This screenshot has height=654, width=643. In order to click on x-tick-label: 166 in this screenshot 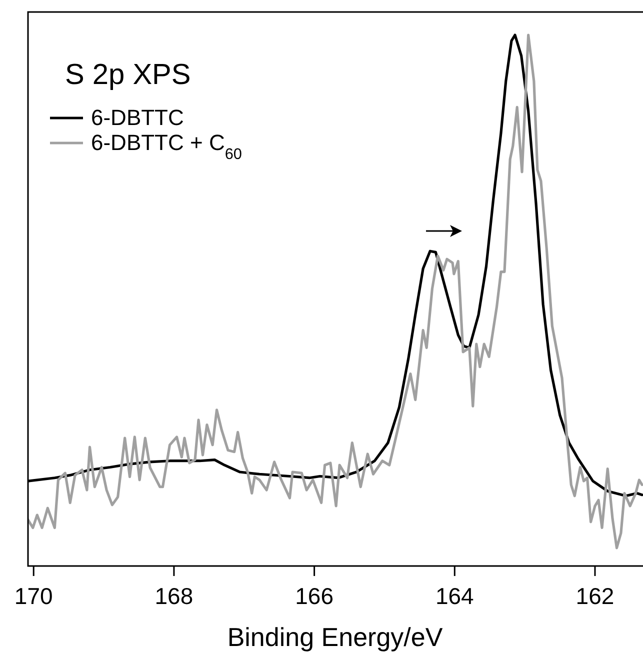, I will do `click(314, 596)`.